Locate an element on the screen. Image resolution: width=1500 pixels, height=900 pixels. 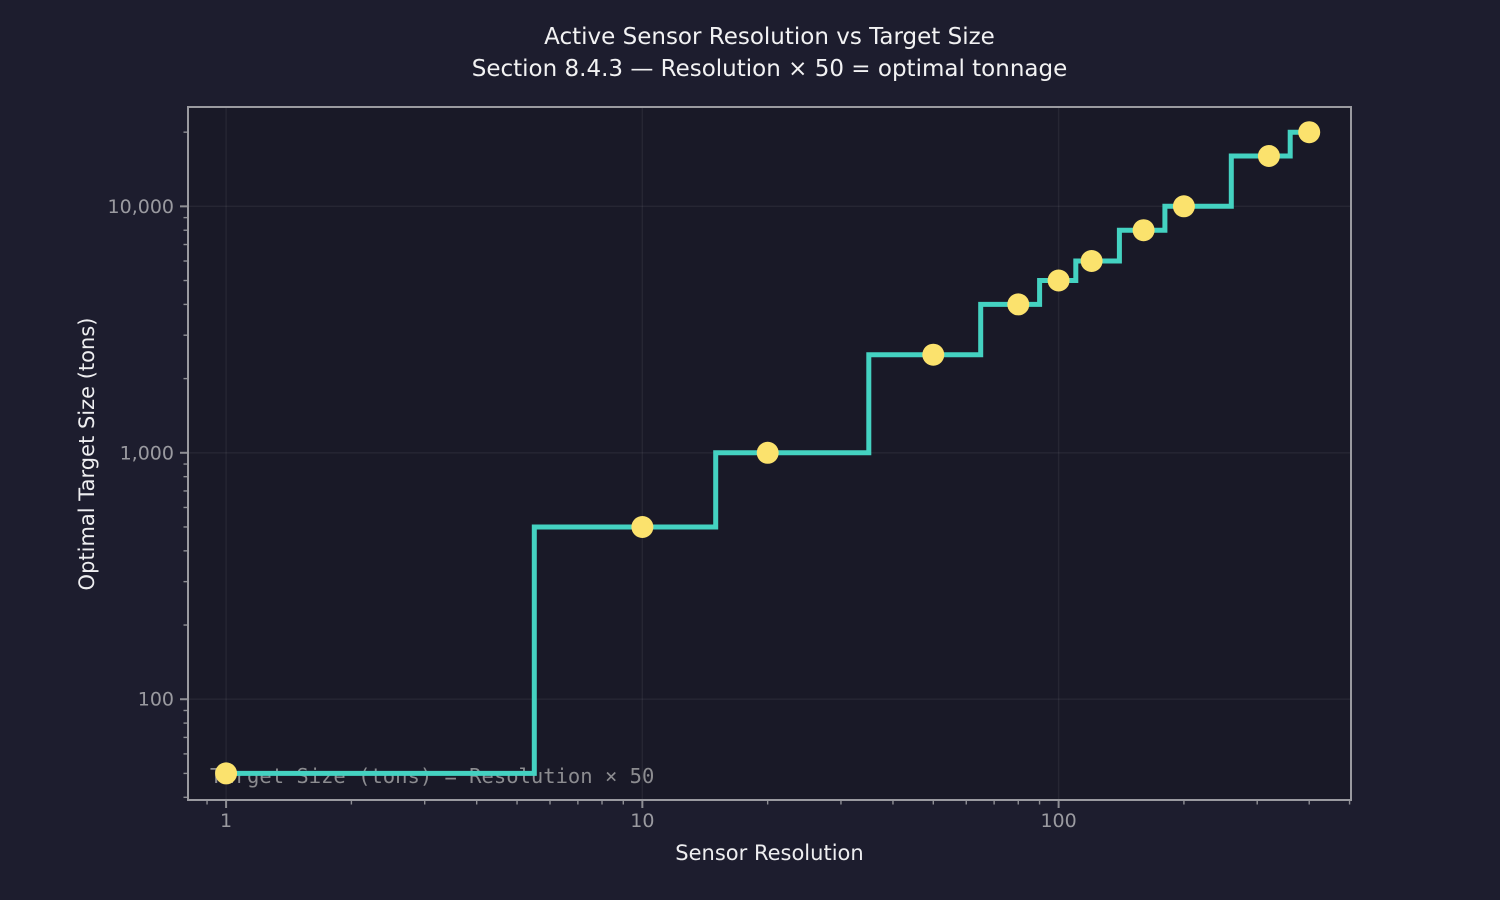
x-tick-label: 100 is located at coordinates (1058, 821).